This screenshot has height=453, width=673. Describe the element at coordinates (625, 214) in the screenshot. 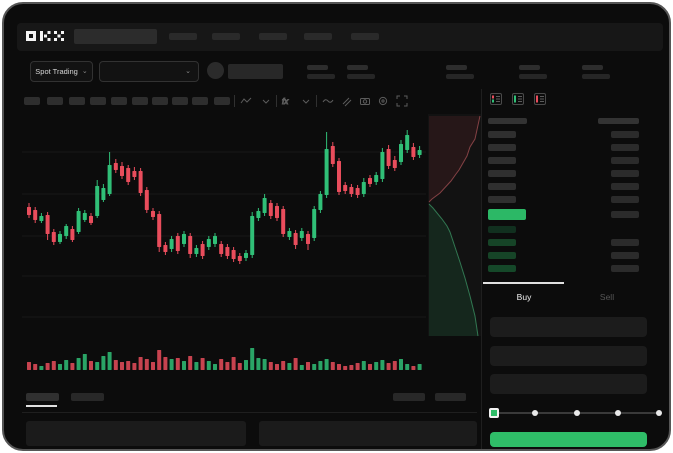

I see `ask-amount-placeholder` at that location.